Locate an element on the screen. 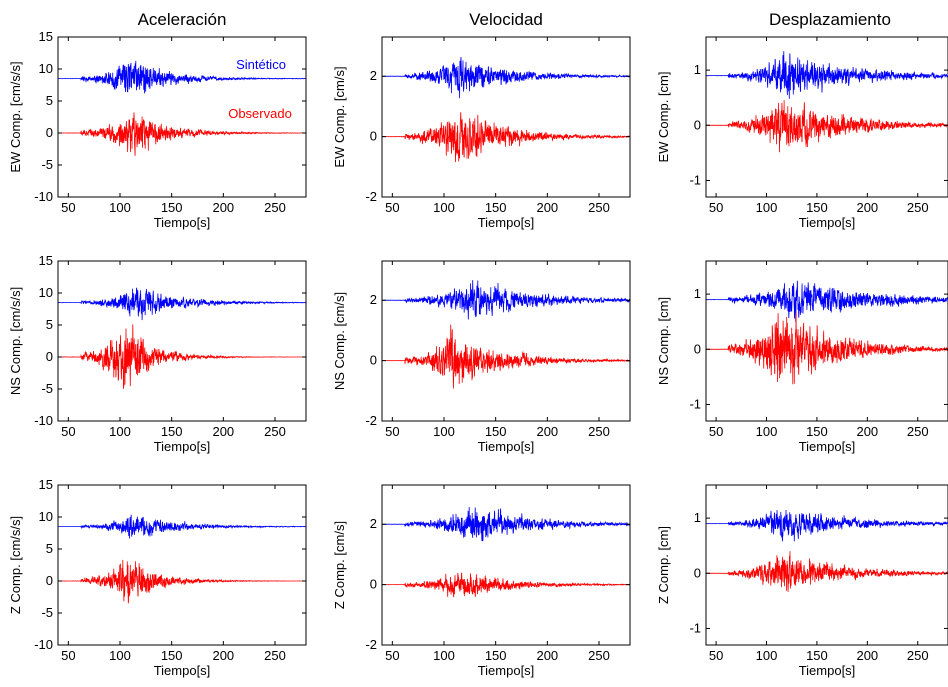 Image resolution: width=948 pixels, height=687 pixels. y-tick-label: -2 is located at coordinates (371, 644).